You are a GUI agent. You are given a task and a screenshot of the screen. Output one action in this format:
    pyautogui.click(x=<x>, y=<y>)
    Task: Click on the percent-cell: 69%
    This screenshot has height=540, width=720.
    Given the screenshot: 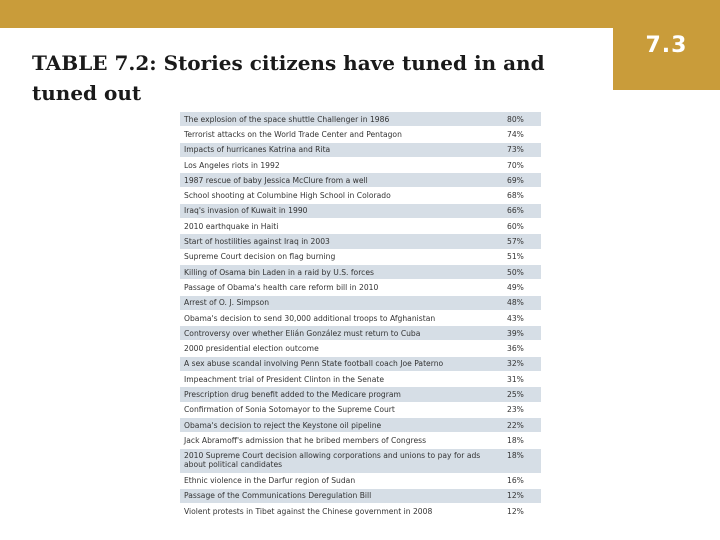 What is the action you would take?
    pyautogui.click(x=515, y=180)
    